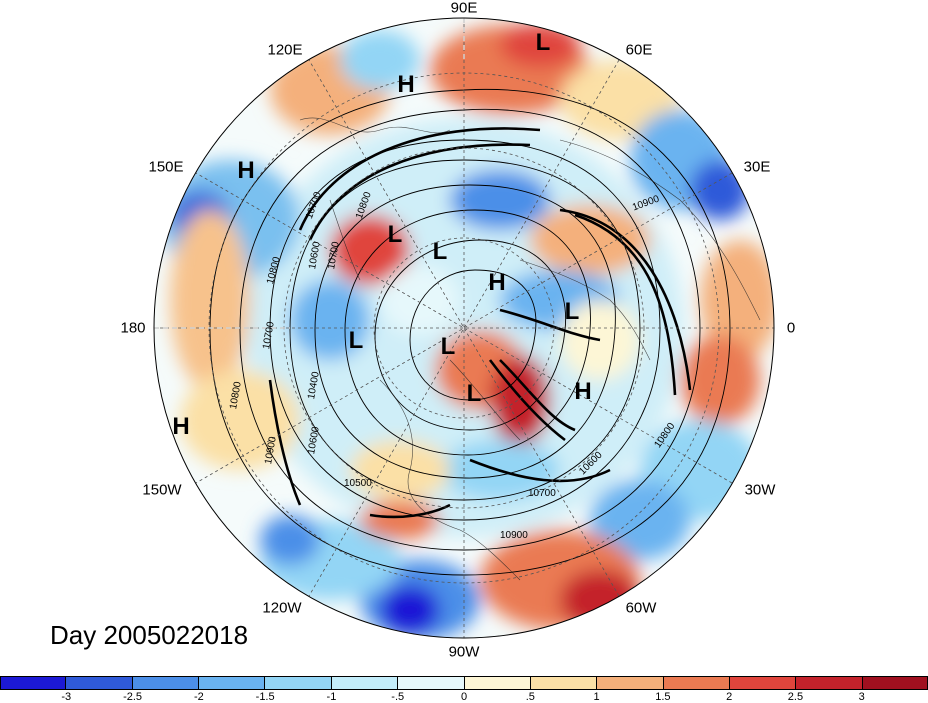 Image resolution: width=928 pixels, height=703 pixels. What do you see at coordinates (309, 173) in the screenshot?
I see `date-line` at bounding box center [309, 173].